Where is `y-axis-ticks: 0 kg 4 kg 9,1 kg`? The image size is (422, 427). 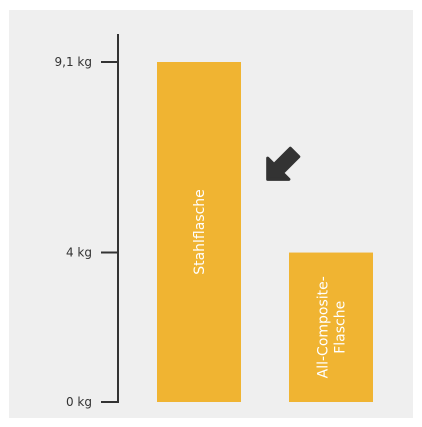
y-axis-ticks: 0 kg 4 kg 9,1 kg is located at coordinates (86, 232).